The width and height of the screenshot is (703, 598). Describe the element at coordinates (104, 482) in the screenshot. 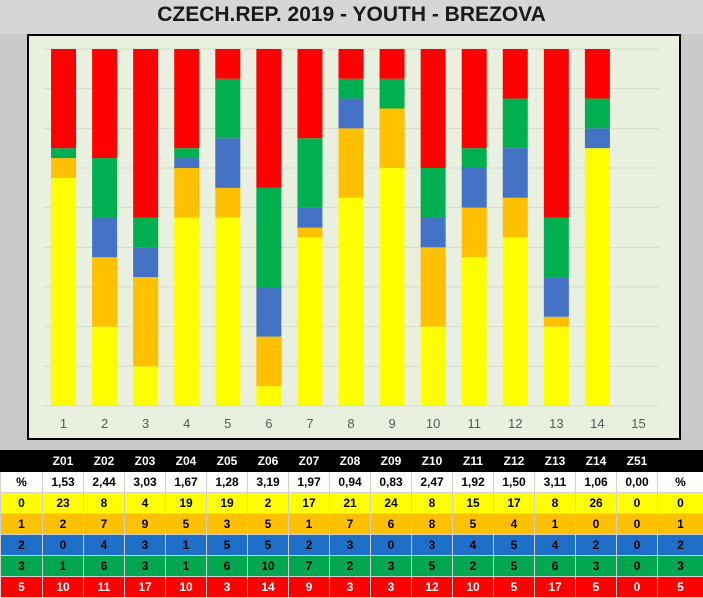

I see `table-cell: 2,44` at that location.